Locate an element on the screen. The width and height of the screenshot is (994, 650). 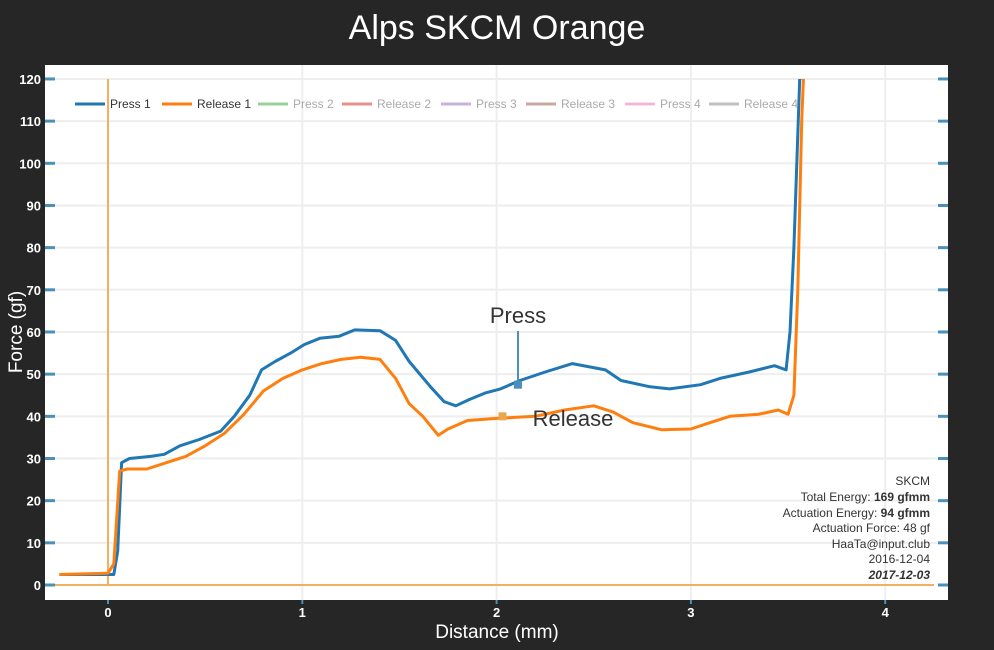
legend-item-press-4: Press 4 is located at coordinates (663, 104).